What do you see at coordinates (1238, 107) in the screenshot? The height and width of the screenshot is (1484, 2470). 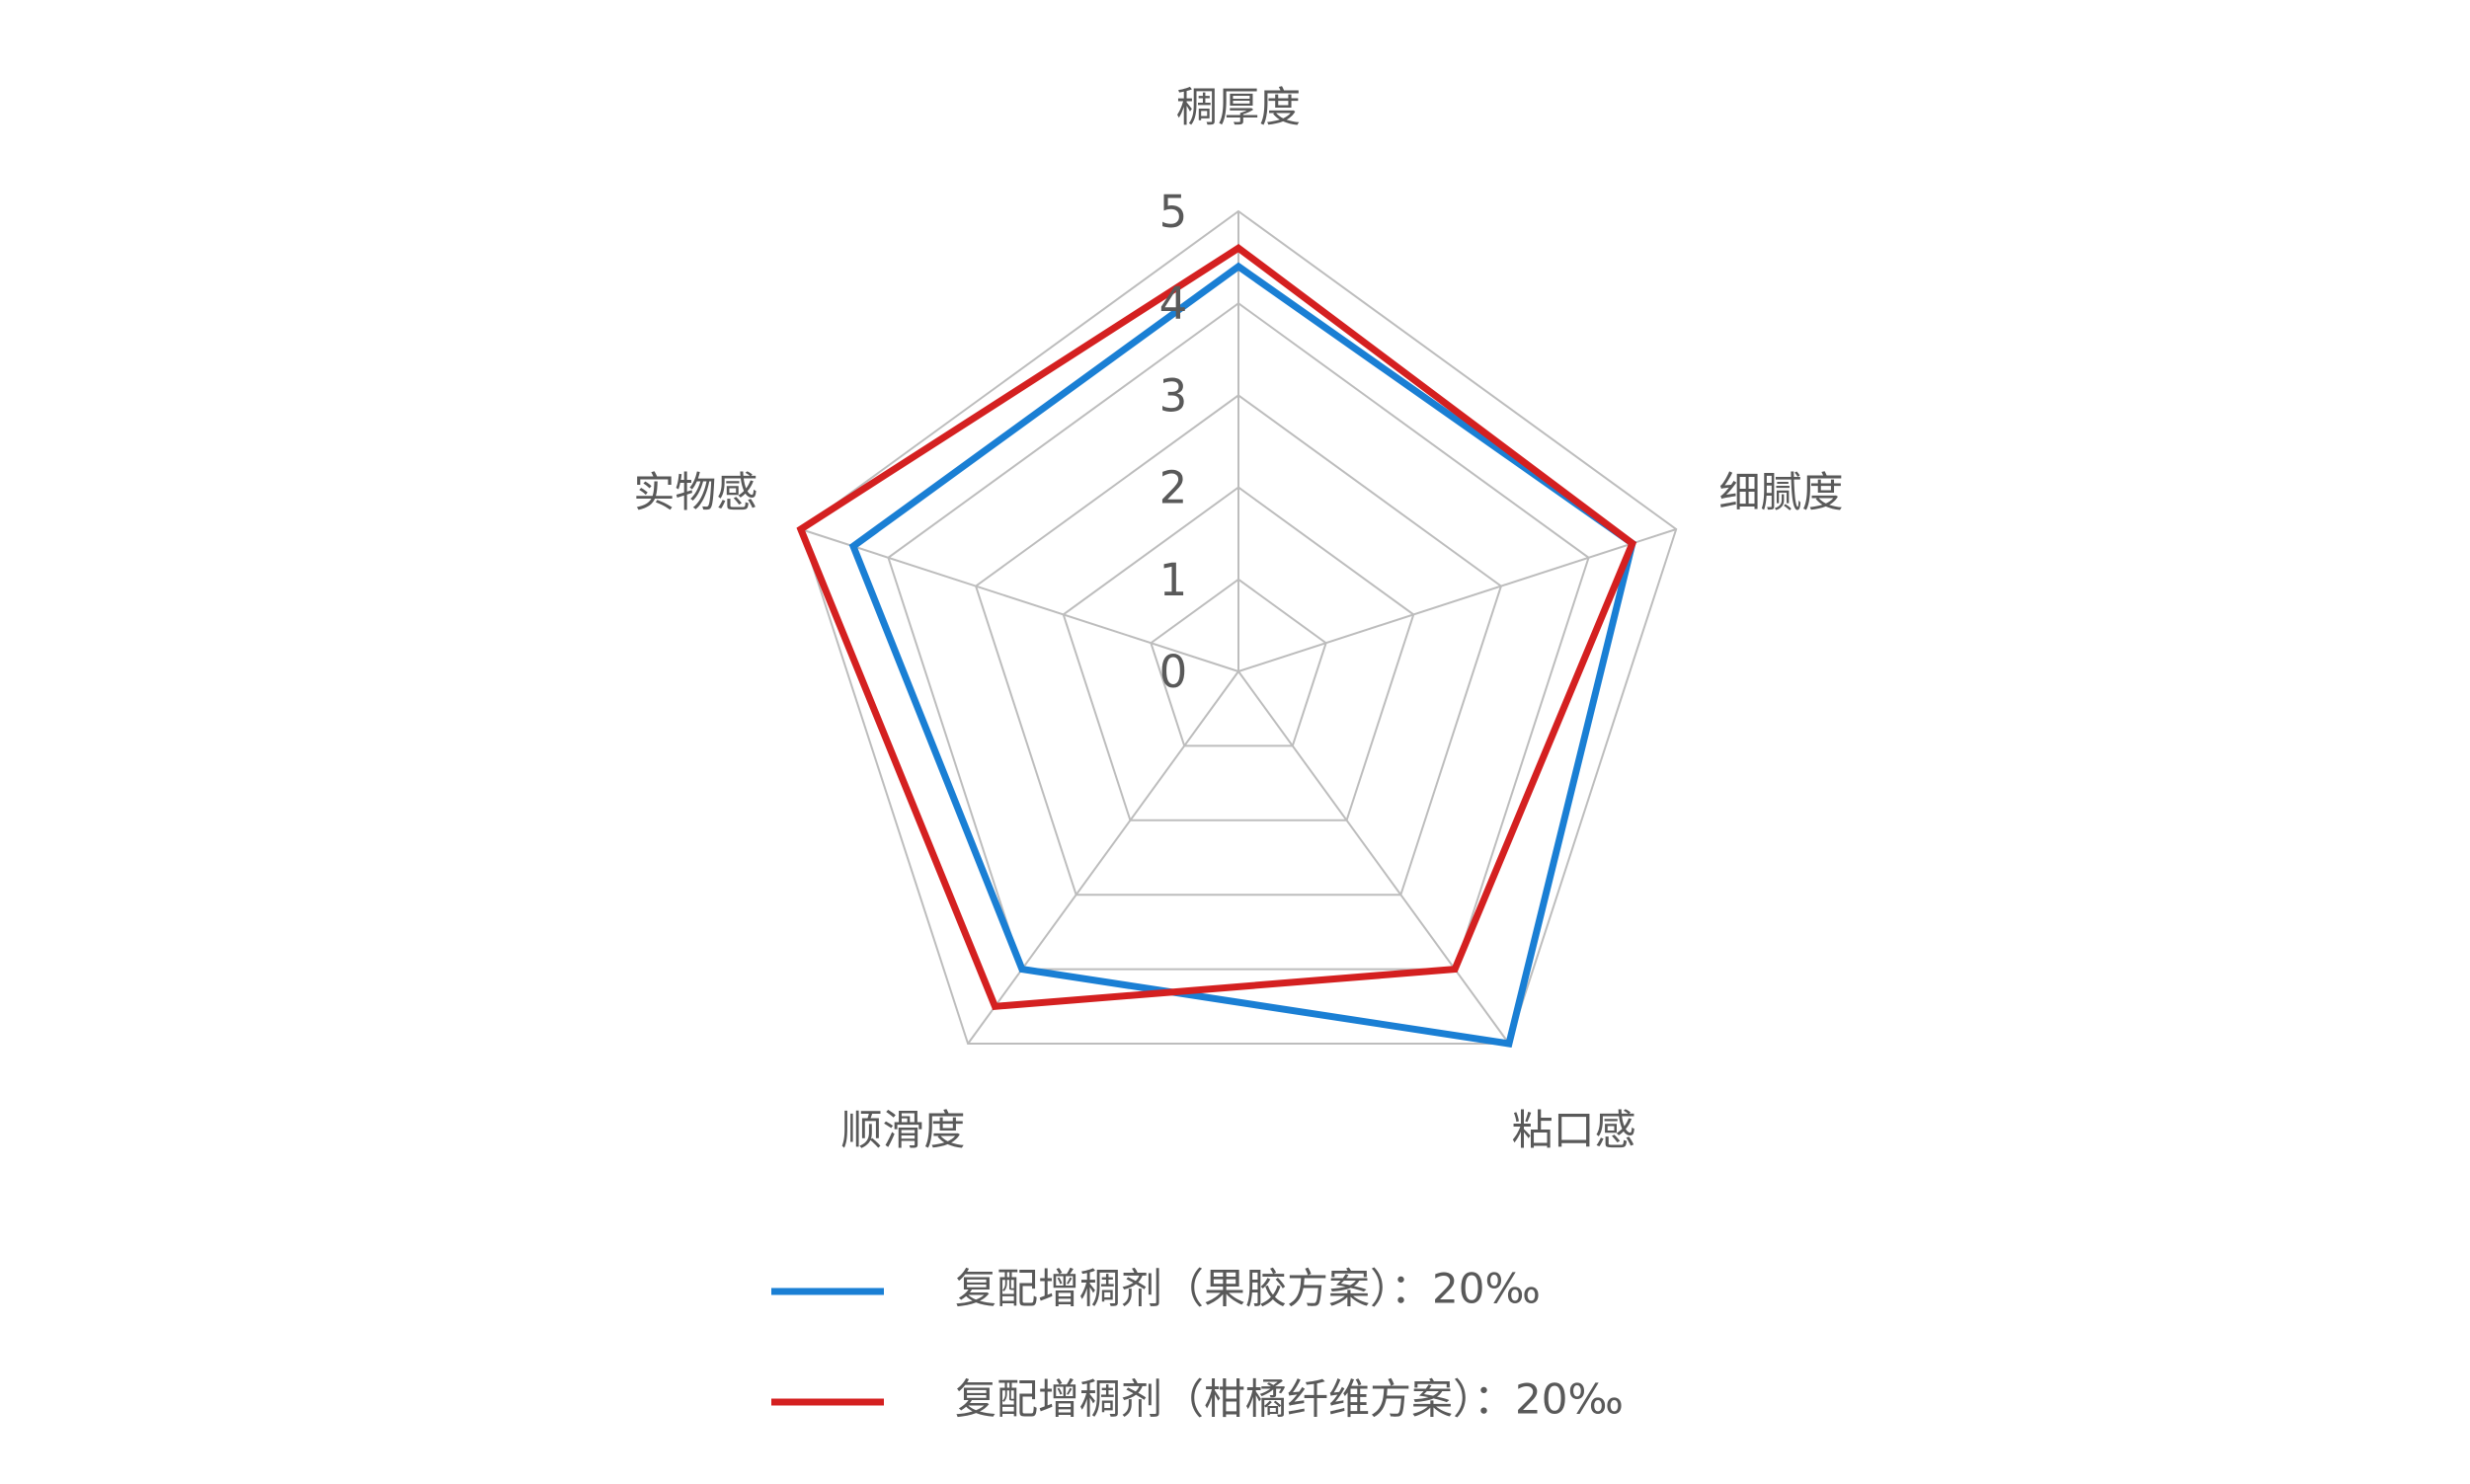 I see `axis-label: 稠厚度` at bounding box center [1238, 107].